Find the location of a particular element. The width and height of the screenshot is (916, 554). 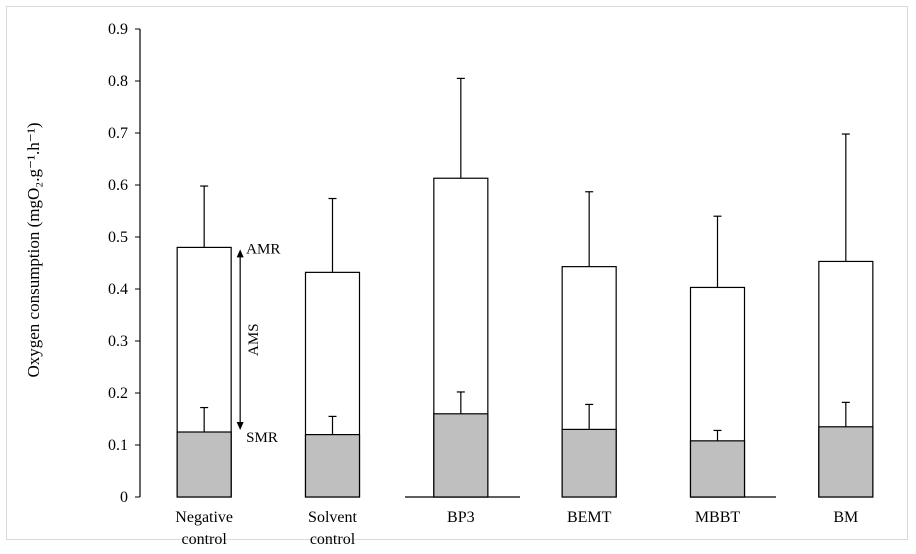

ams-arrow-top-head is located at coordinates (240, 253).